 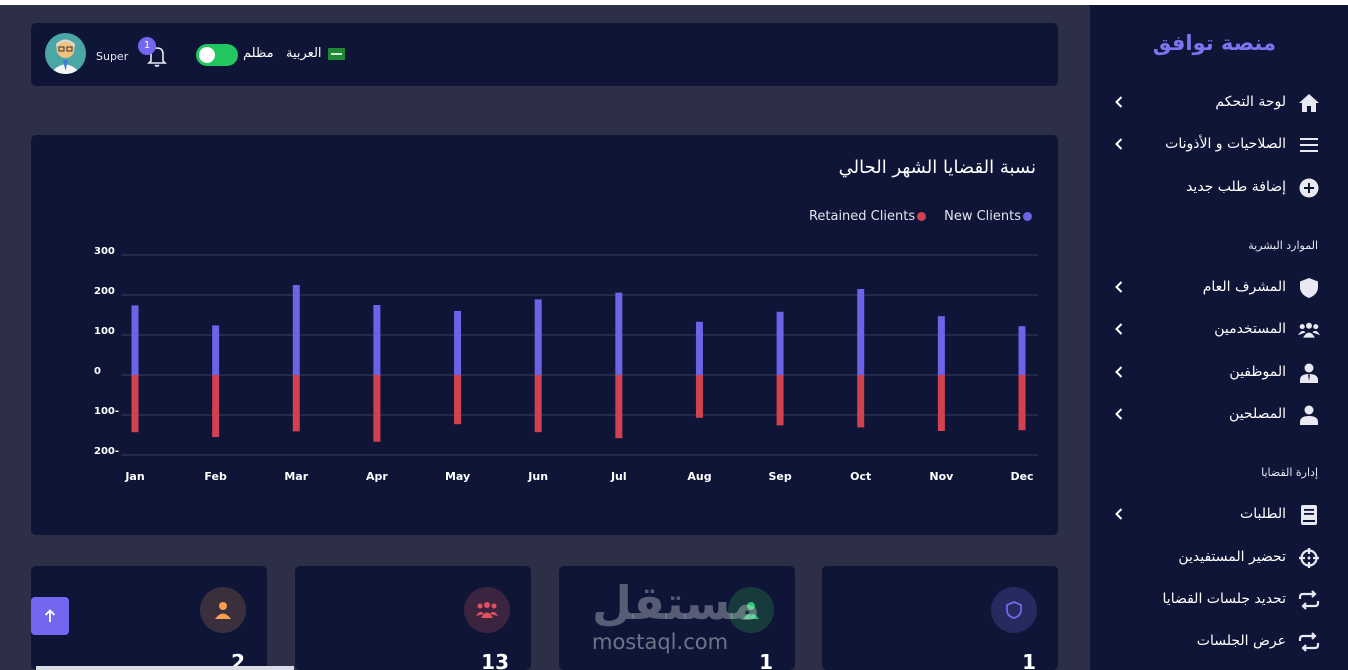 I want to click on toggle-knob, so click(x=207, y=55).